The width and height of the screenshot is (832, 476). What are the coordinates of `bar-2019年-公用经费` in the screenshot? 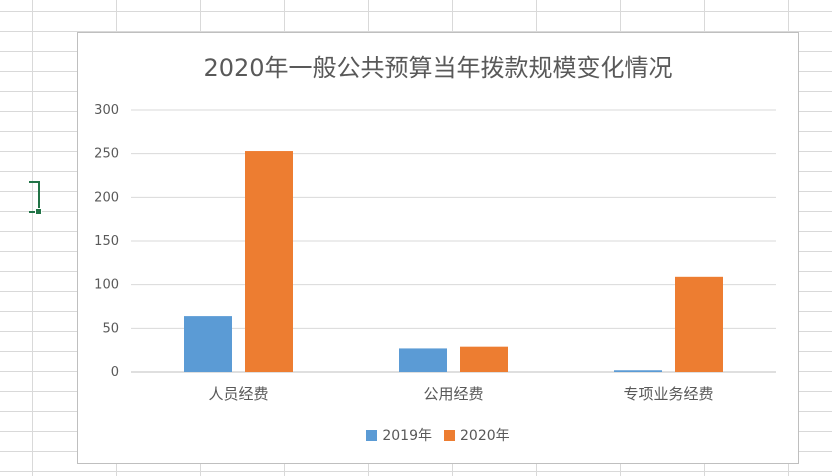 It's located at (423, 360).